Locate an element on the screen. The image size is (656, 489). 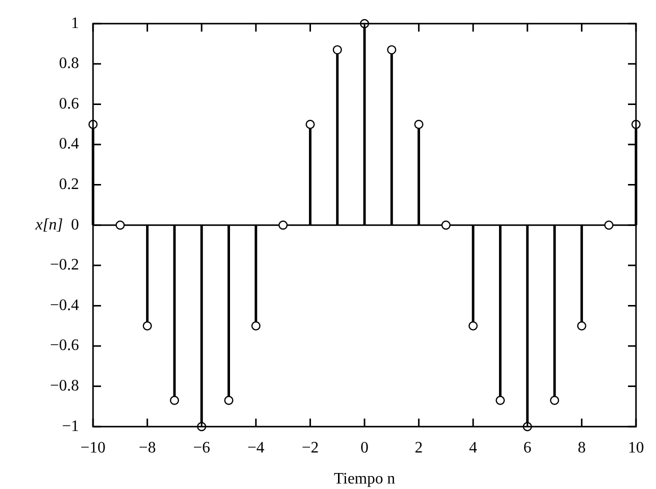
x-tick-label: −10 is located at coordinates (93, 447).